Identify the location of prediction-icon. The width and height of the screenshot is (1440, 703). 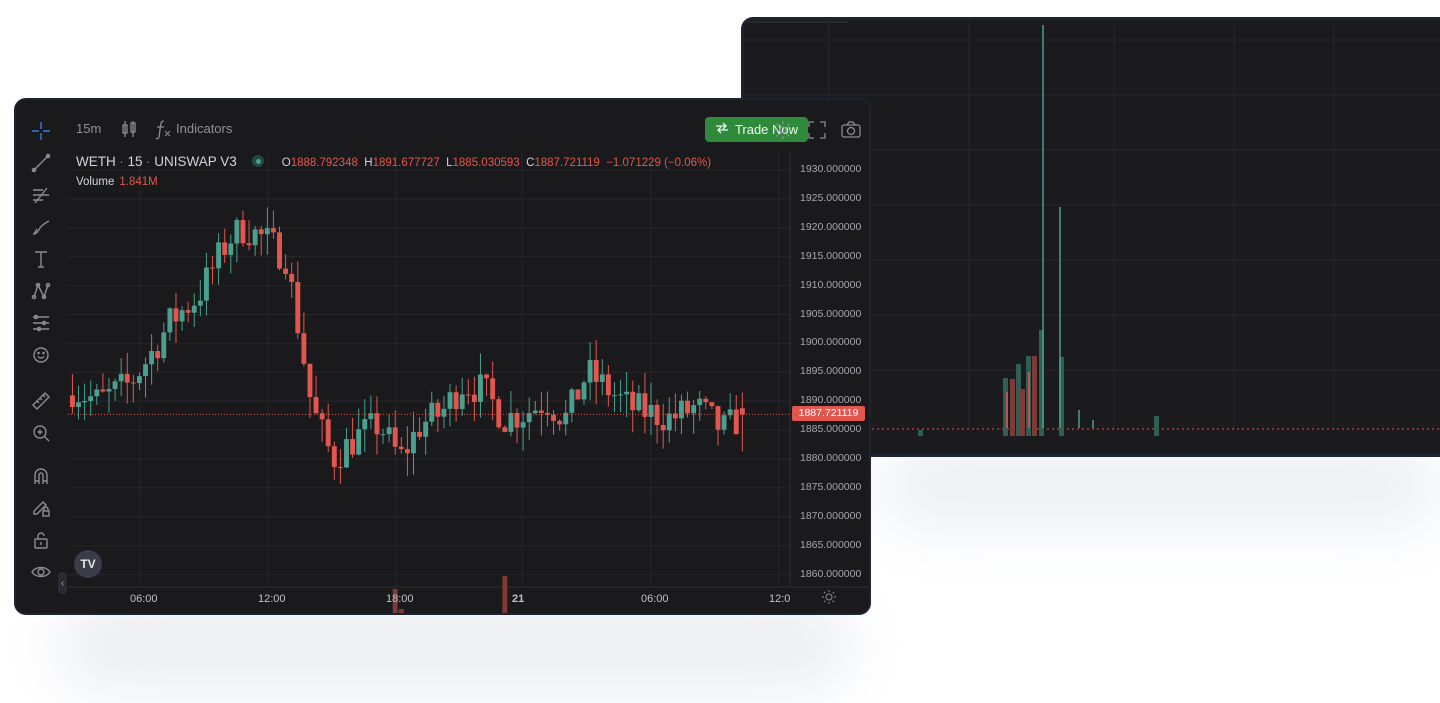
(41, 323).